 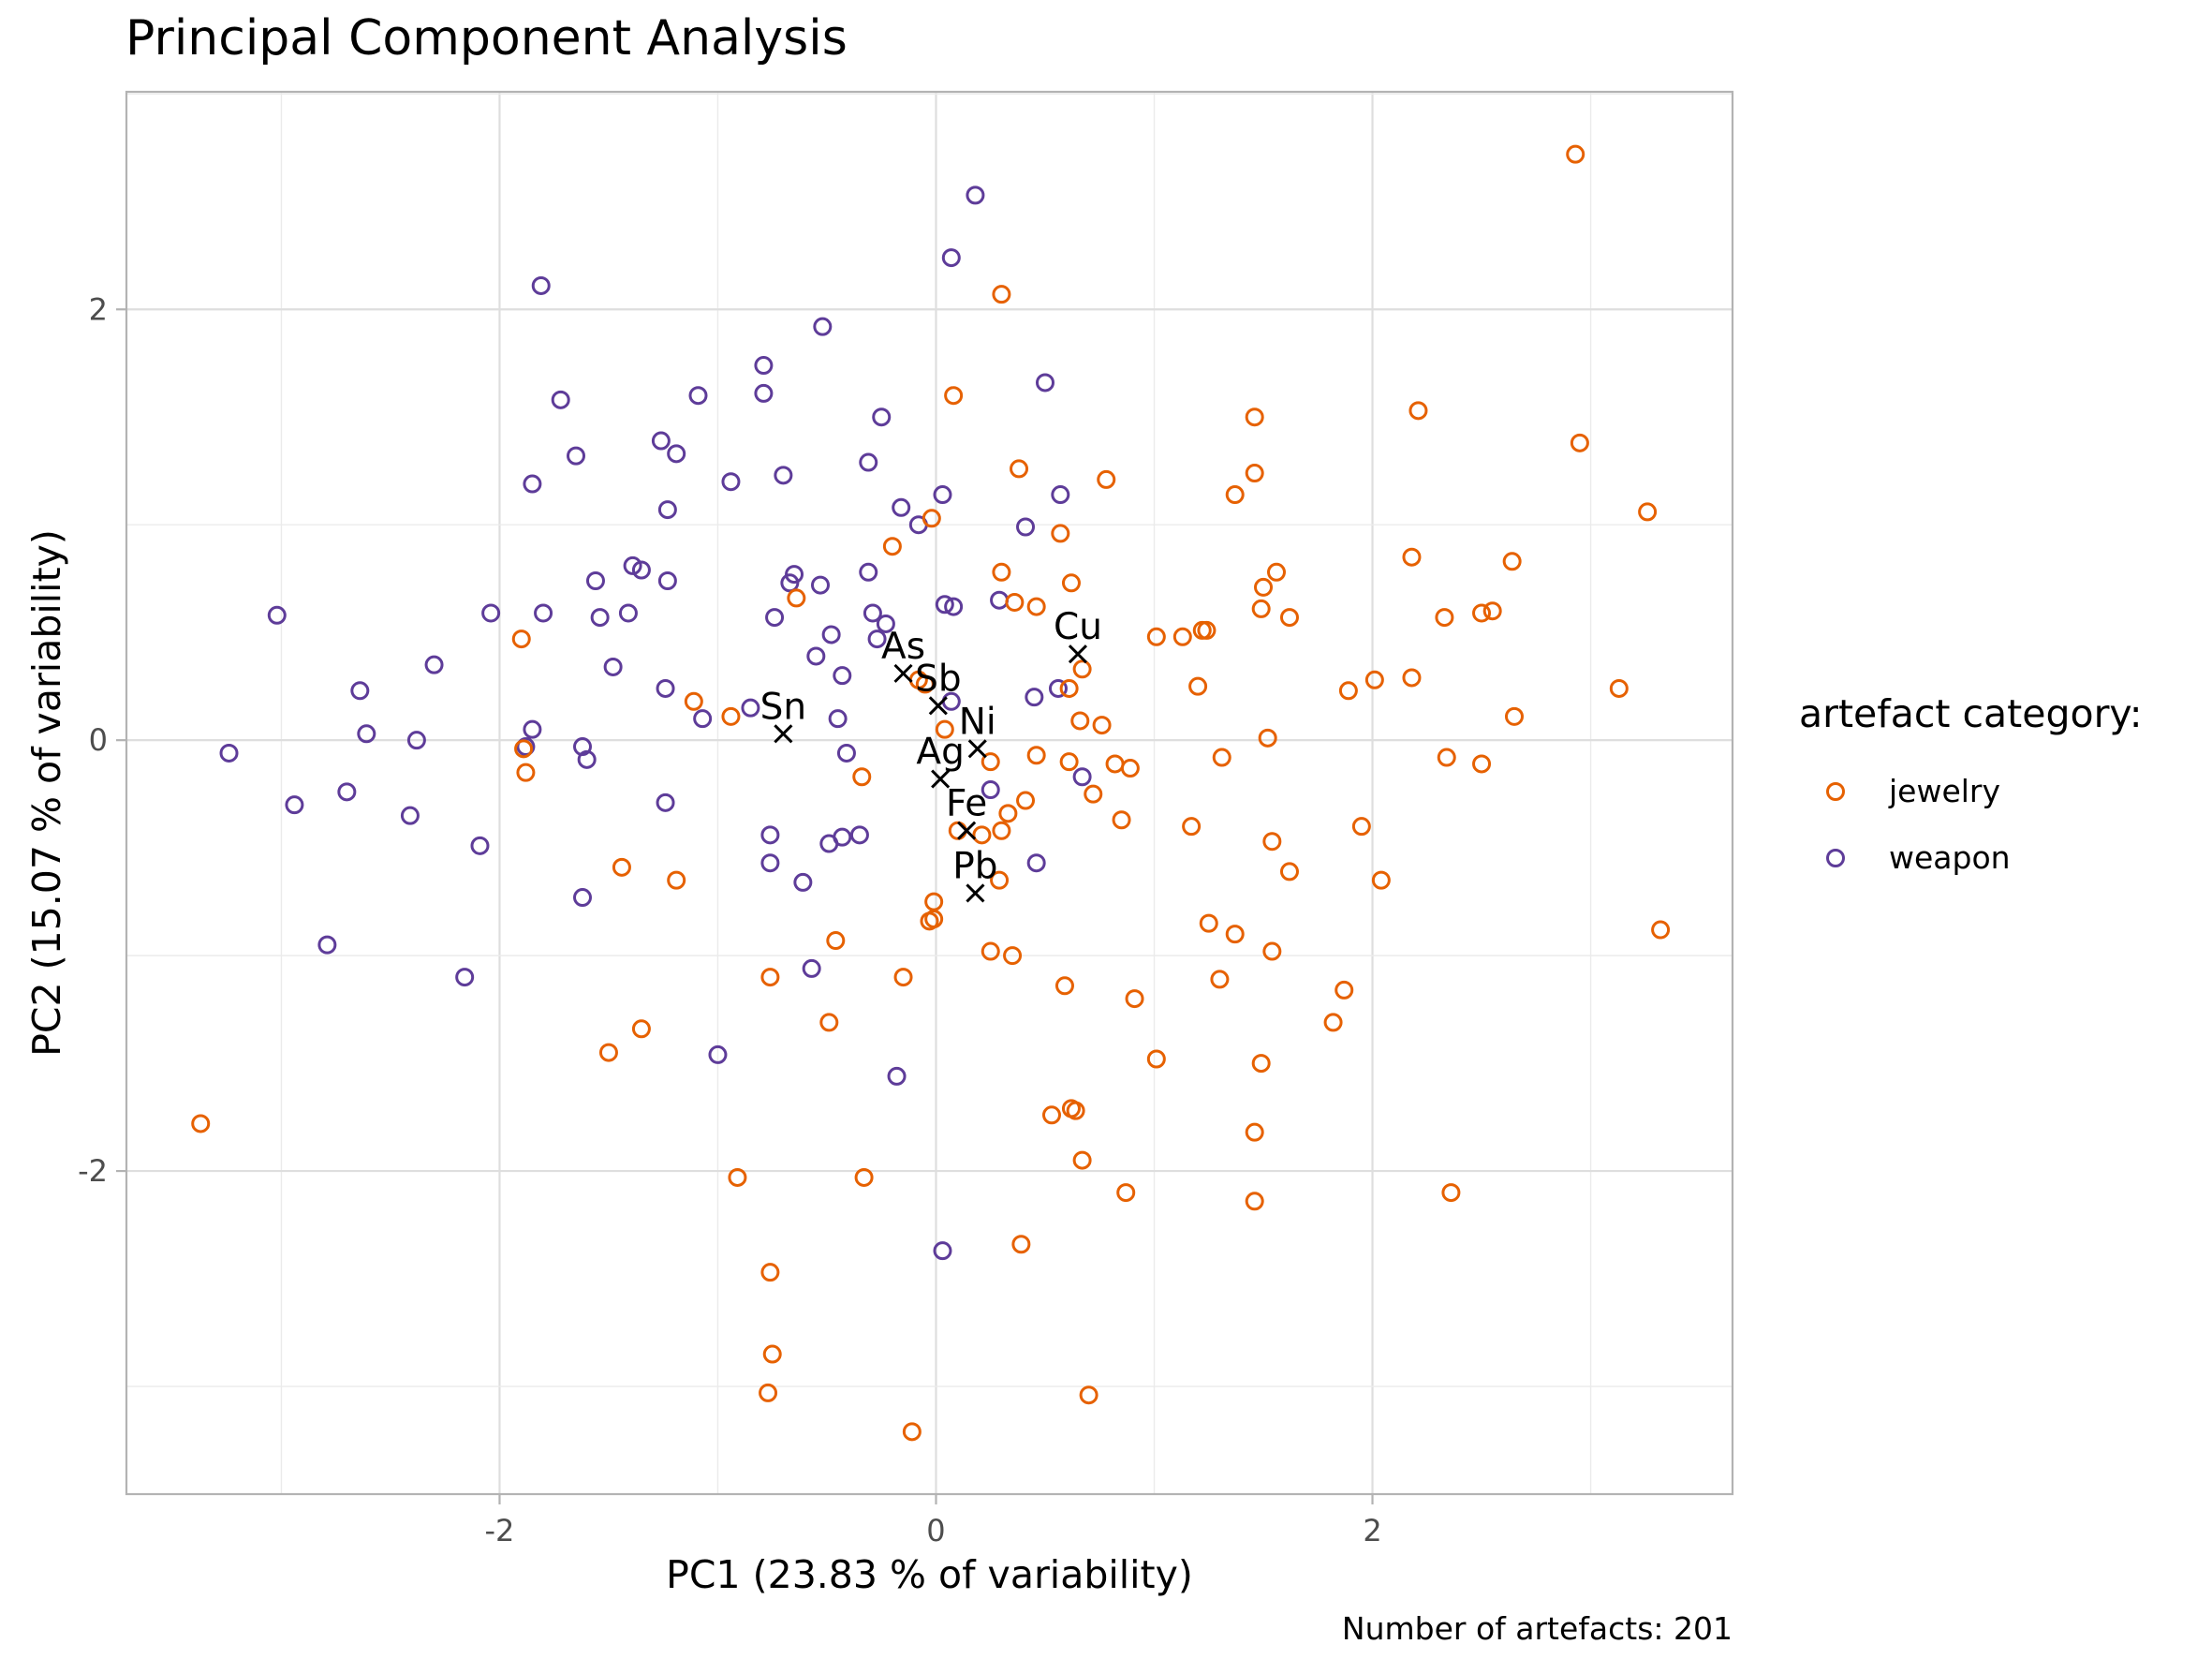 I want to click on loading-fe: Fe, so click(x=967, y=812).